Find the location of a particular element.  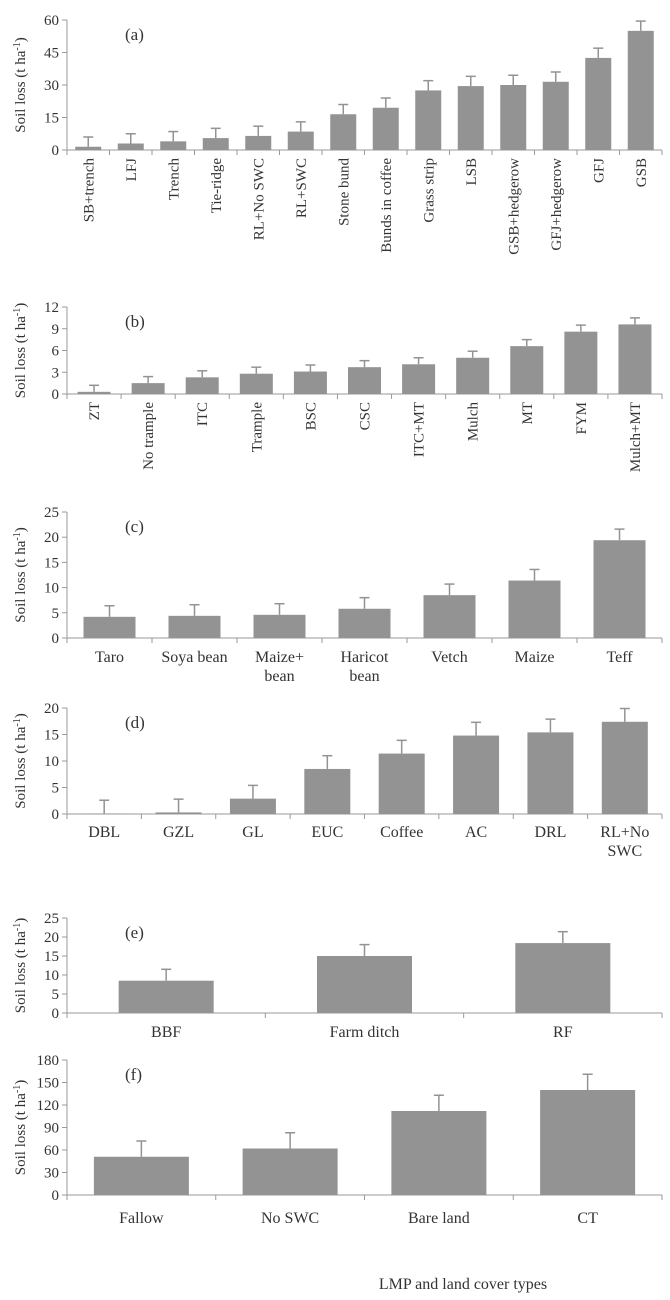

panel-label: (a) is located at coordinates (134, 34).